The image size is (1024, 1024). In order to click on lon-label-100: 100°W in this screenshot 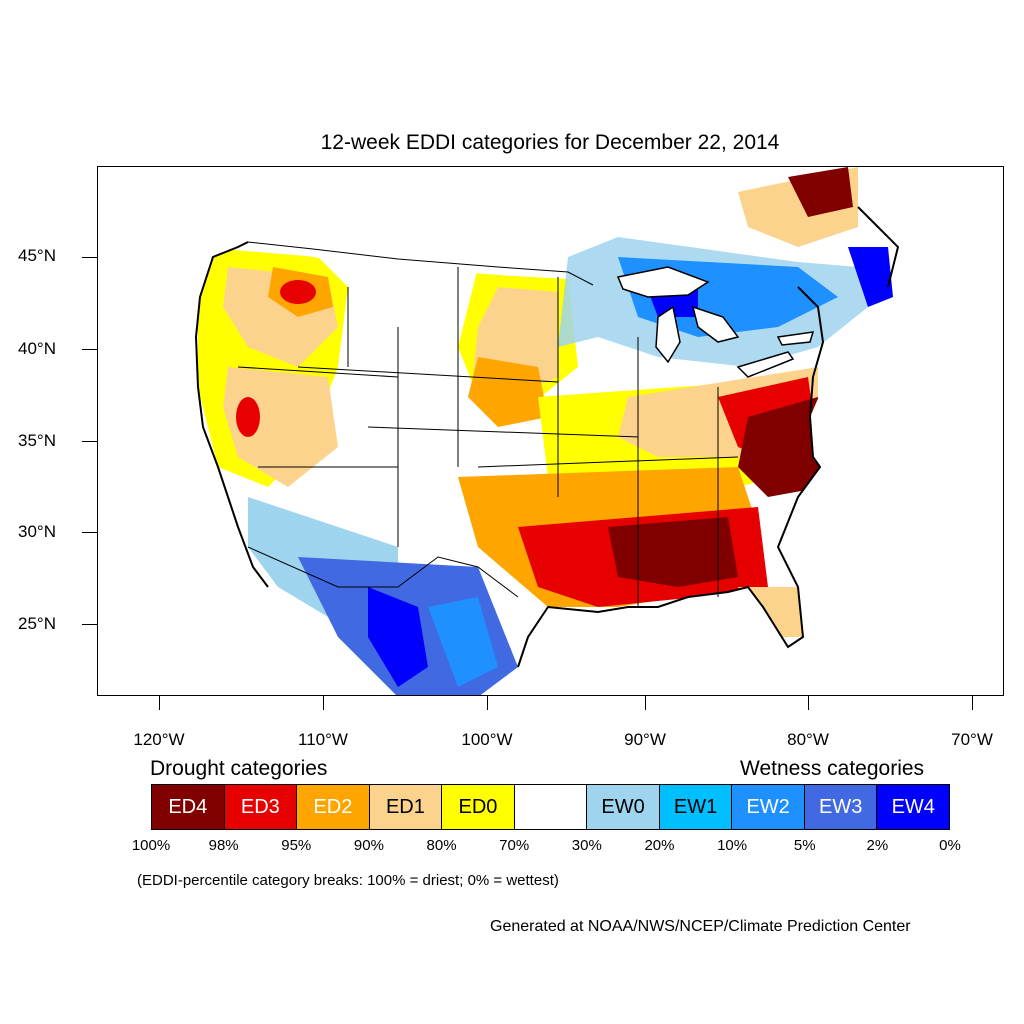, I will do `click(487, 739)`.